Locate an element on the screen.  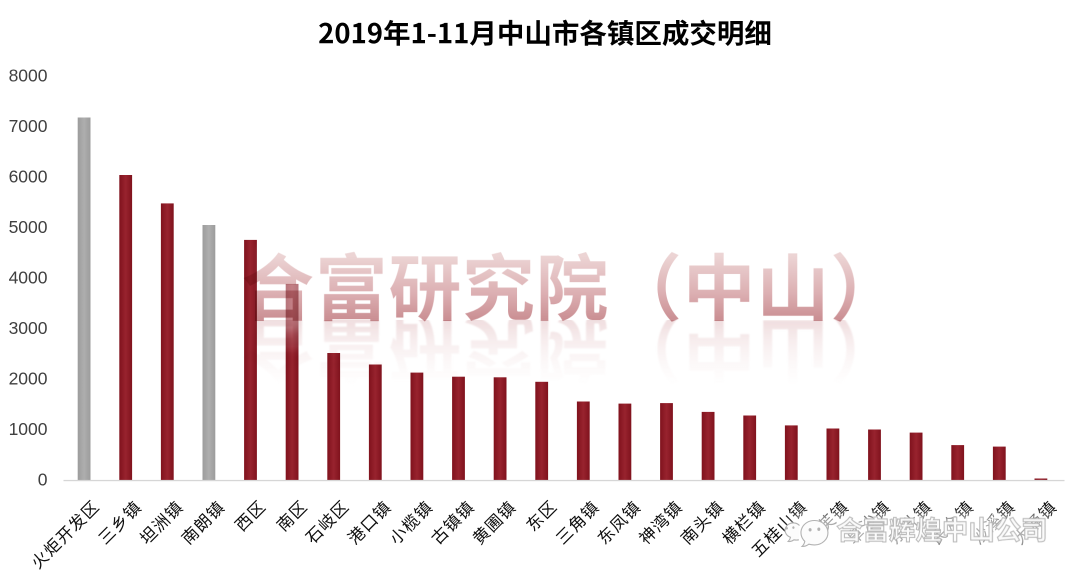
svg-text: 1000 is located at coordinates (28, 429).